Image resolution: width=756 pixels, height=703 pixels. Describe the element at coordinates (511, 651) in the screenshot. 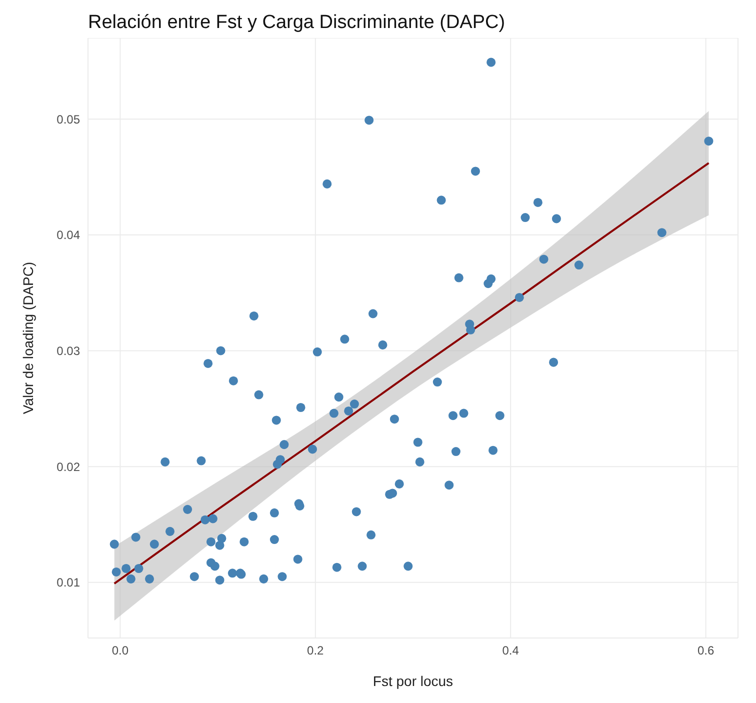

I see `x-tick-label: 0.4` at that location.